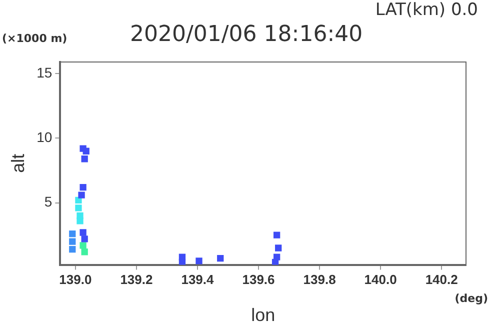 The width and height of the screenshot is (490, 331). What do you see at coordinates (136, 280) in the screenshot?
I see `x-tick-label: 139.2` at bounding box center [136, 280].